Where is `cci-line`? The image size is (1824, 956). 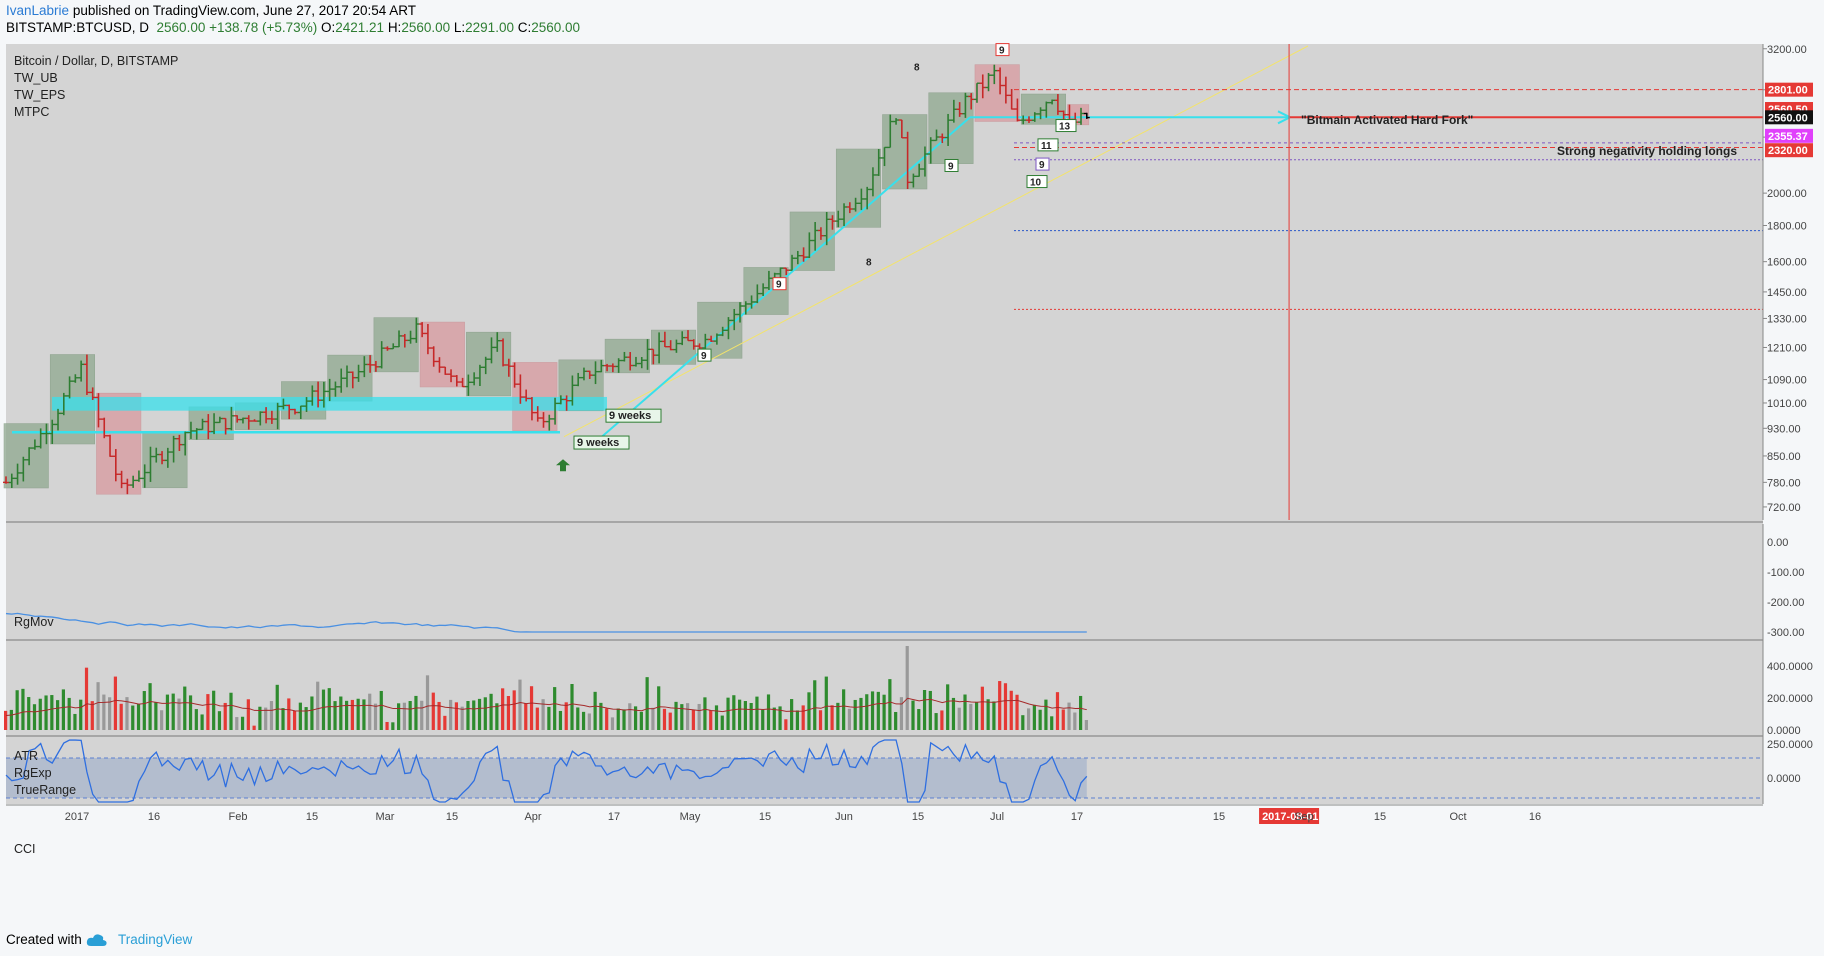
cci-line is located at coordinates (546, 771).